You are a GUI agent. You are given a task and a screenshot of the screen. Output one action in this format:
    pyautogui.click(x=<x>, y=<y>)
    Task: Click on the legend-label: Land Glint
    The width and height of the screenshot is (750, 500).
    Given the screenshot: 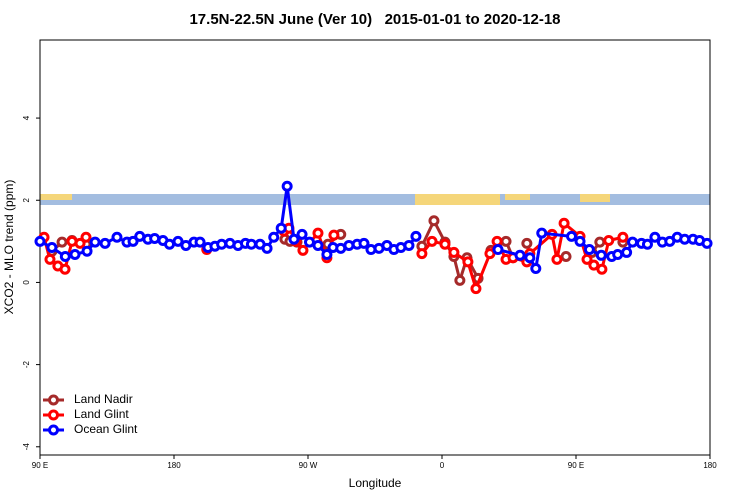 What is the action you would take?
    pyautogui.click(x=101, y=414)
    